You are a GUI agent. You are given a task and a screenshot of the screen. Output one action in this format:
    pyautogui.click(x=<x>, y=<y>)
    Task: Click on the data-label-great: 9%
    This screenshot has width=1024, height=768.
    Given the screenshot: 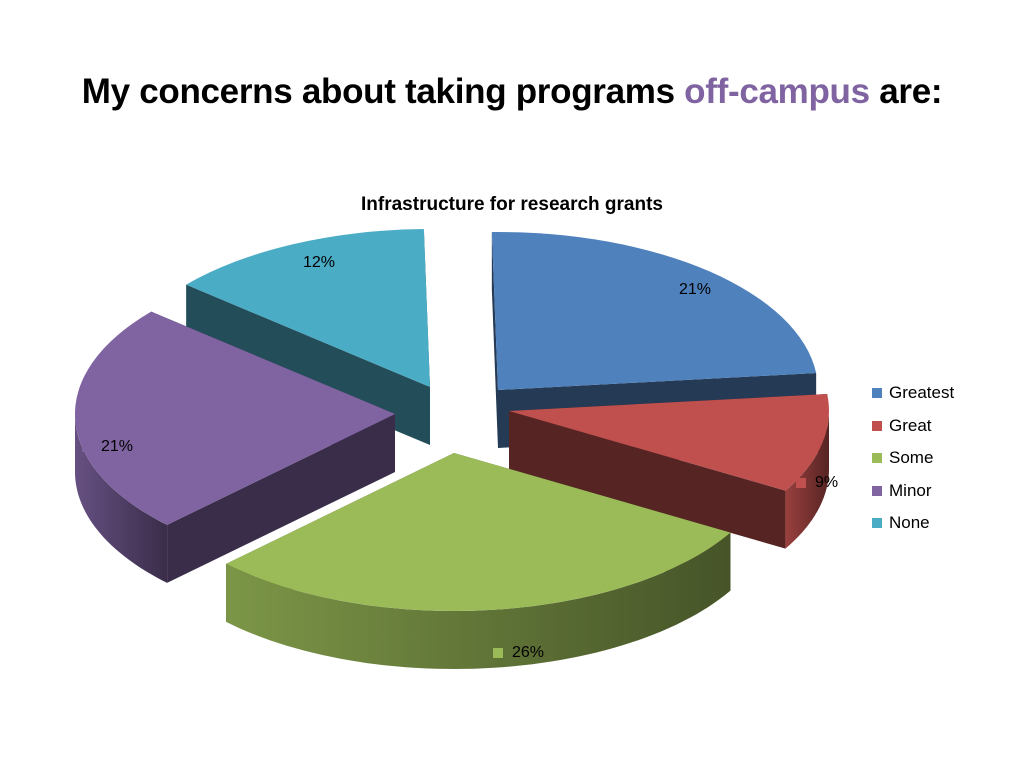 What is the action you would take?
    pyautogui.click(x=817, y=483)
    